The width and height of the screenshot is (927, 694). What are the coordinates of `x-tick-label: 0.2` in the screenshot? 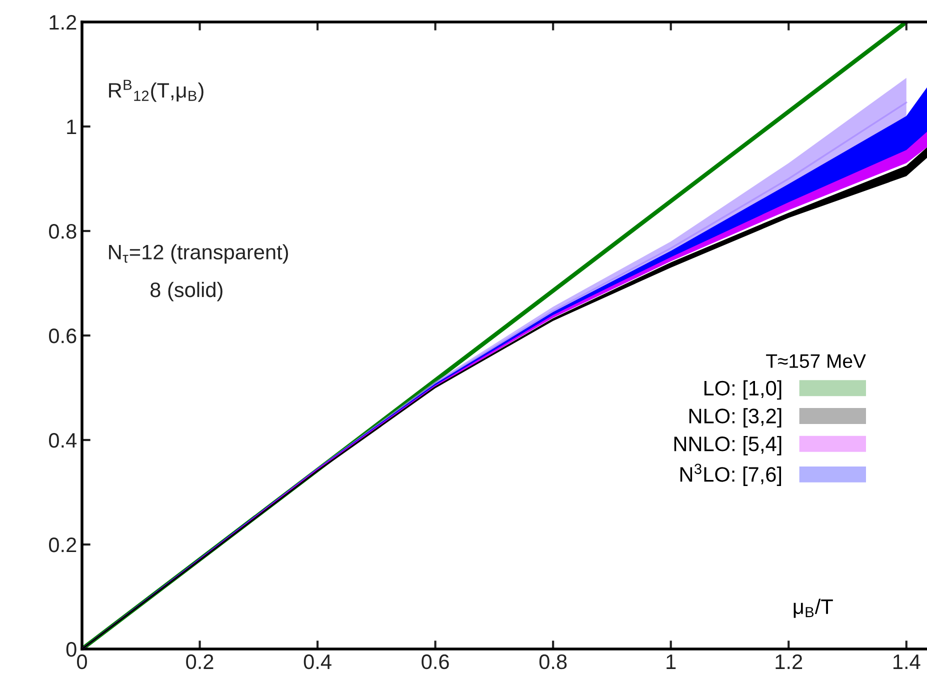 It's located at (200, 662).